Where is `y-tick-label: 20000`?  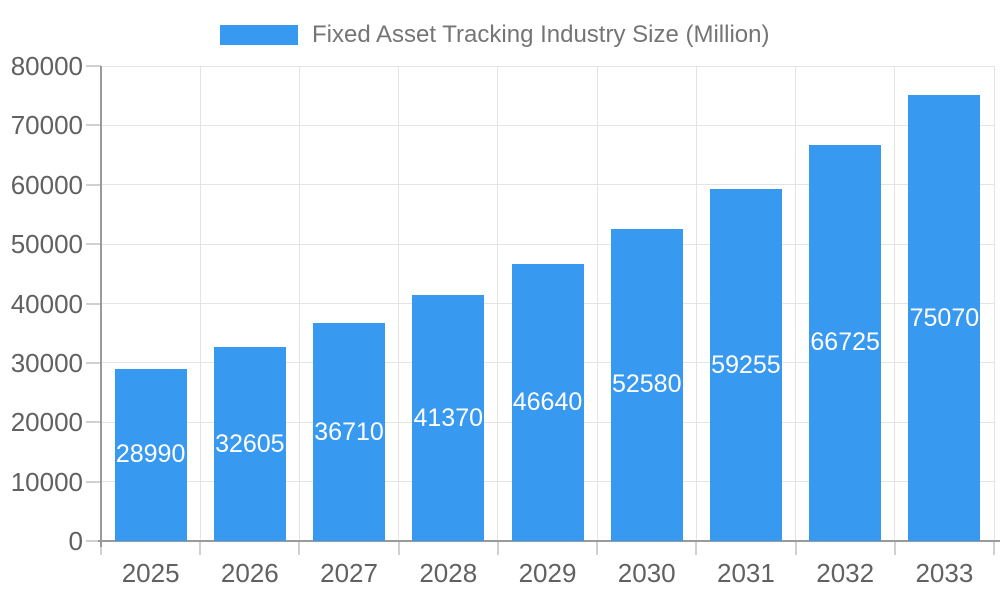
y-tick-label: 20000 is located at coordinates (46, 422).